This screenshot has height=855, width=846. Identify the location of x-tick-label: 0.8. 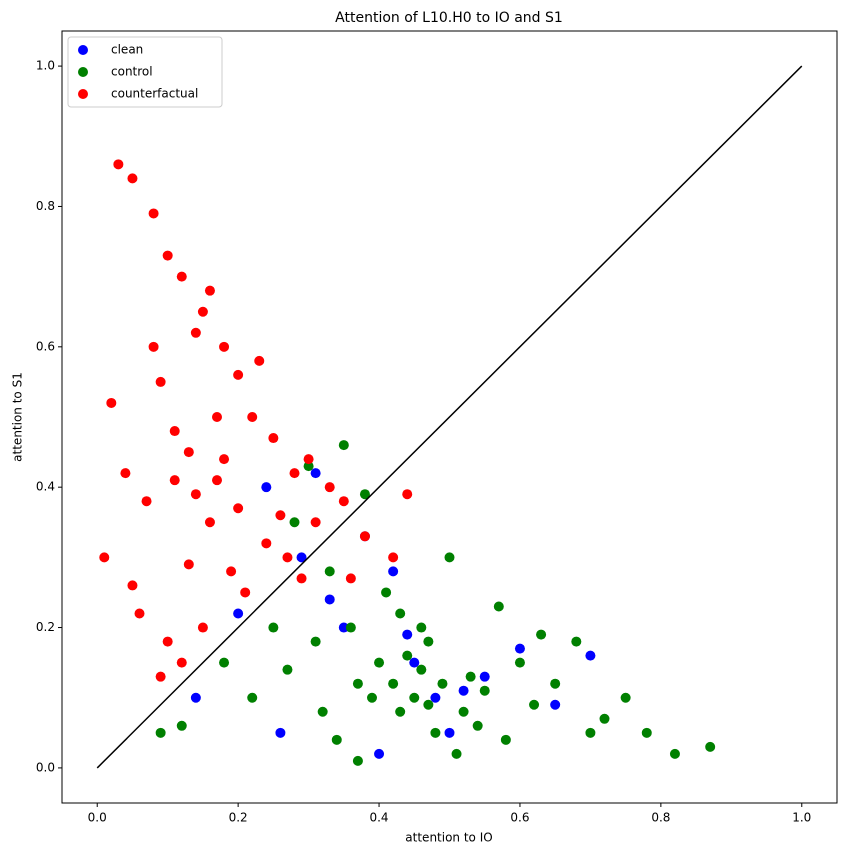
(660, 818).